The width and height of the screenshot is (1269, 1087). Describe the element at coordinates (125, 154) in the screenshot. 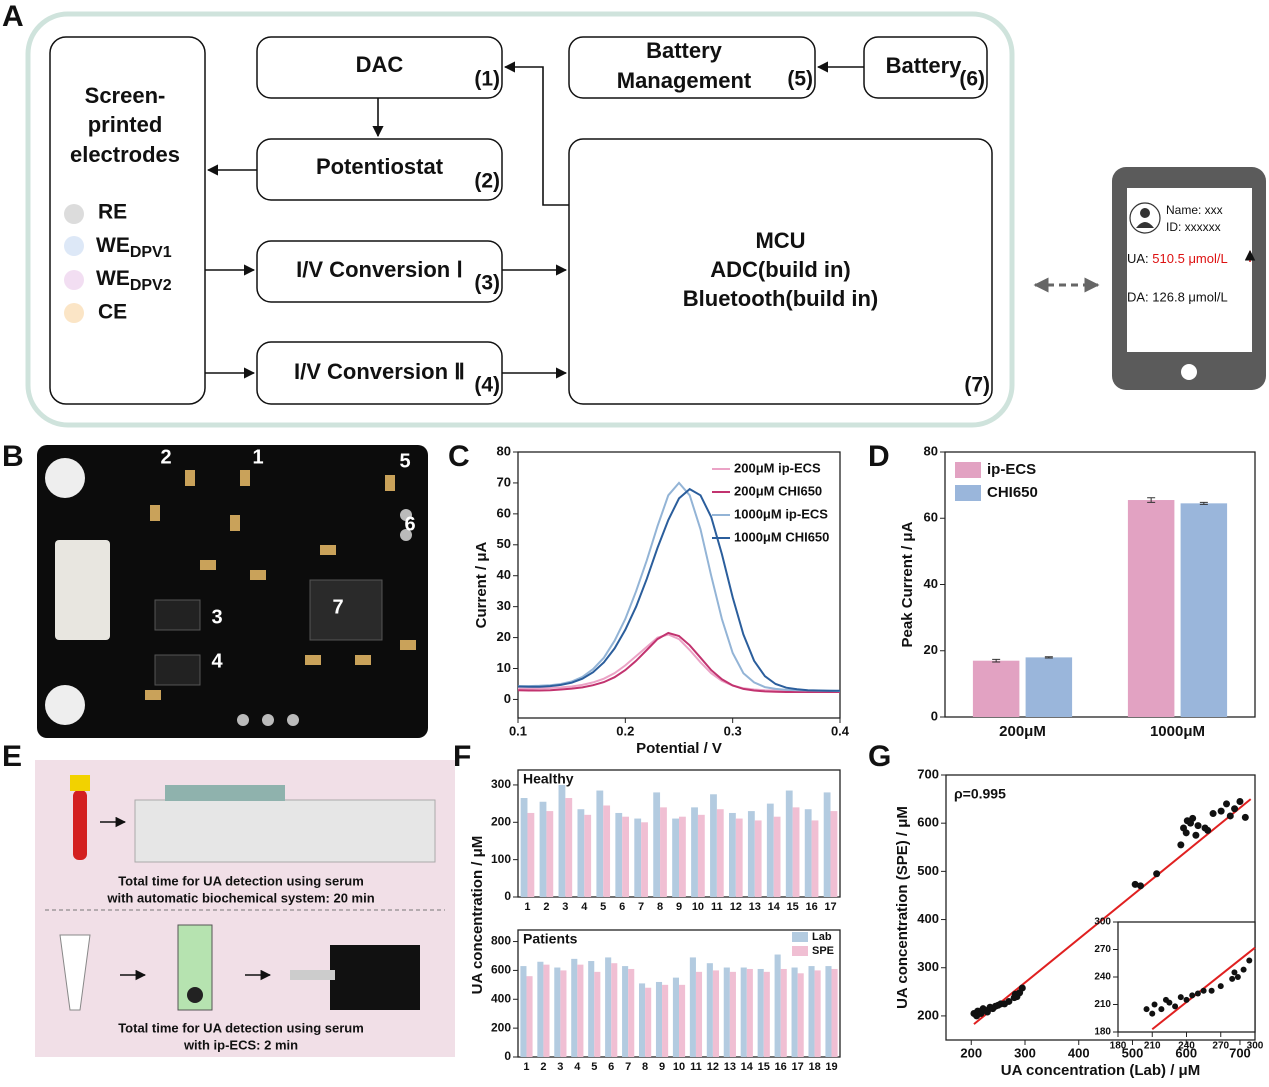

I see `electrode-title: electrodes` at that location.